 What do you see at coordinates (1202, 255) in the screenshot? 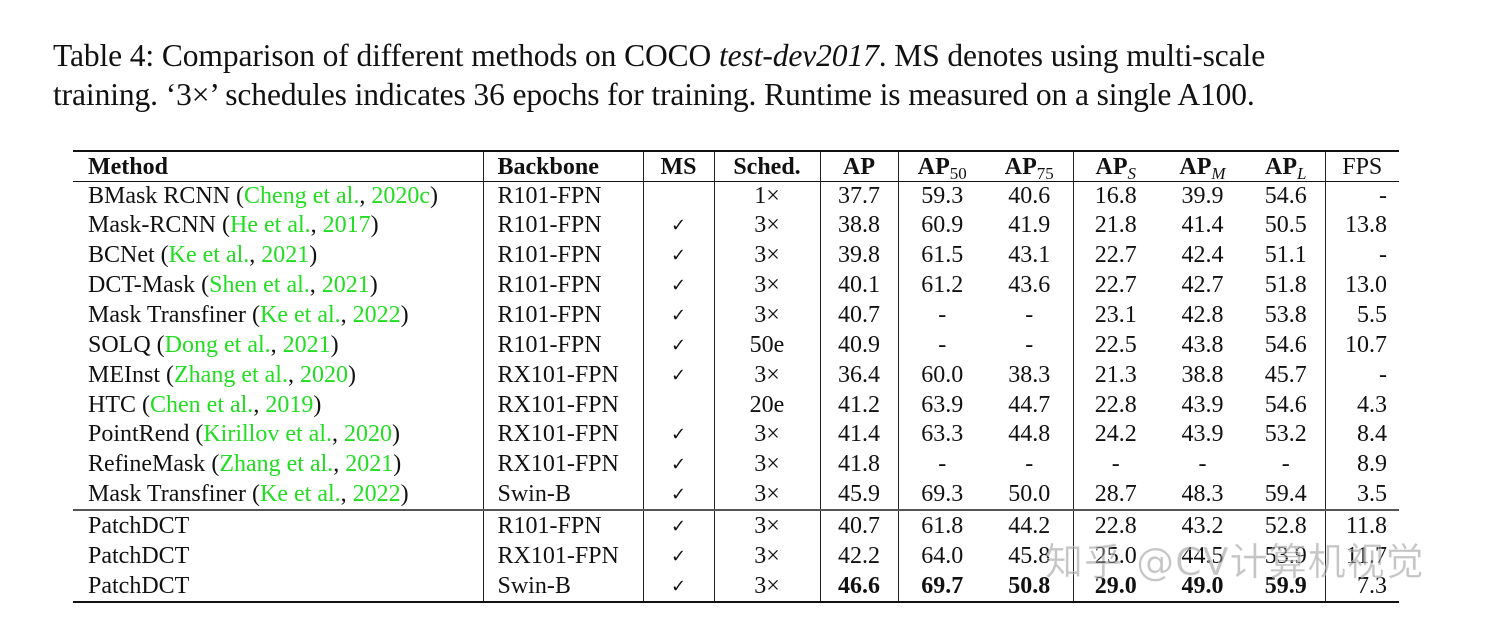
I see `apm-cell: 42.4` at bounding box center [1202, 255].